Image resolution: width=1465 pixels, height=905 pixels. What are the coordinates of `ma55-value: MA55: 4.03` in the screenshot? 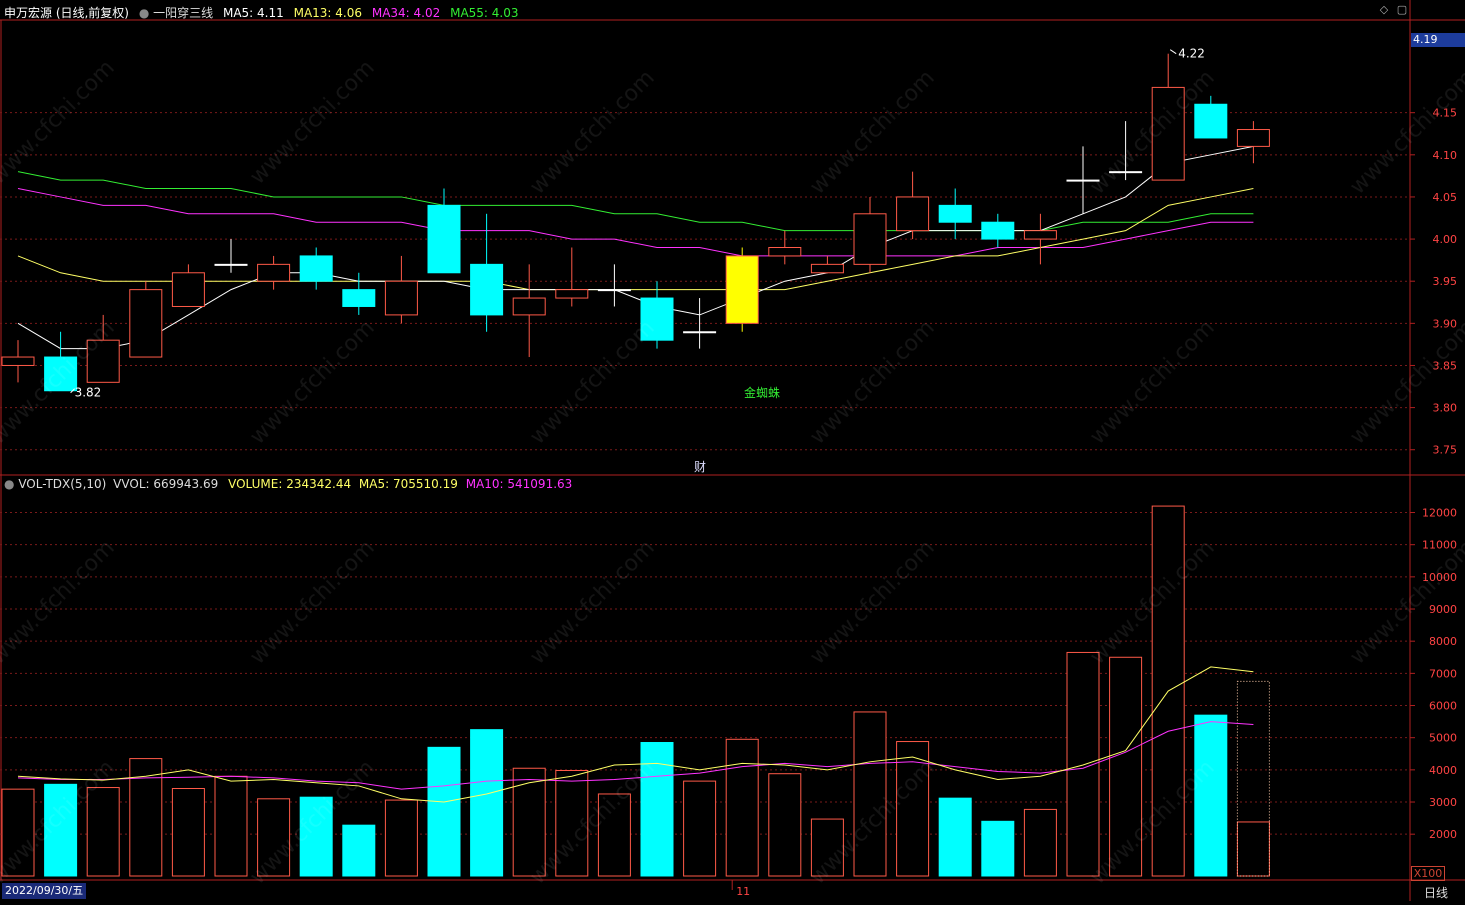 It's located at (484, 13).